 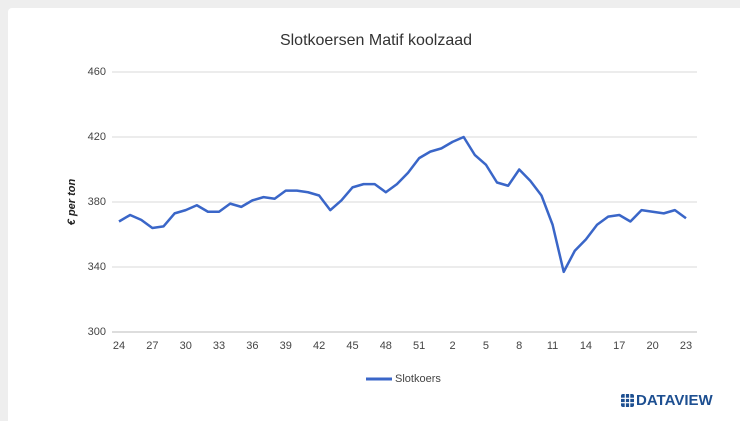 What do you see at coordinates (419, 346) in the screenshot?
I see `x-tick-label: 51` at bounding box center [419, 346].